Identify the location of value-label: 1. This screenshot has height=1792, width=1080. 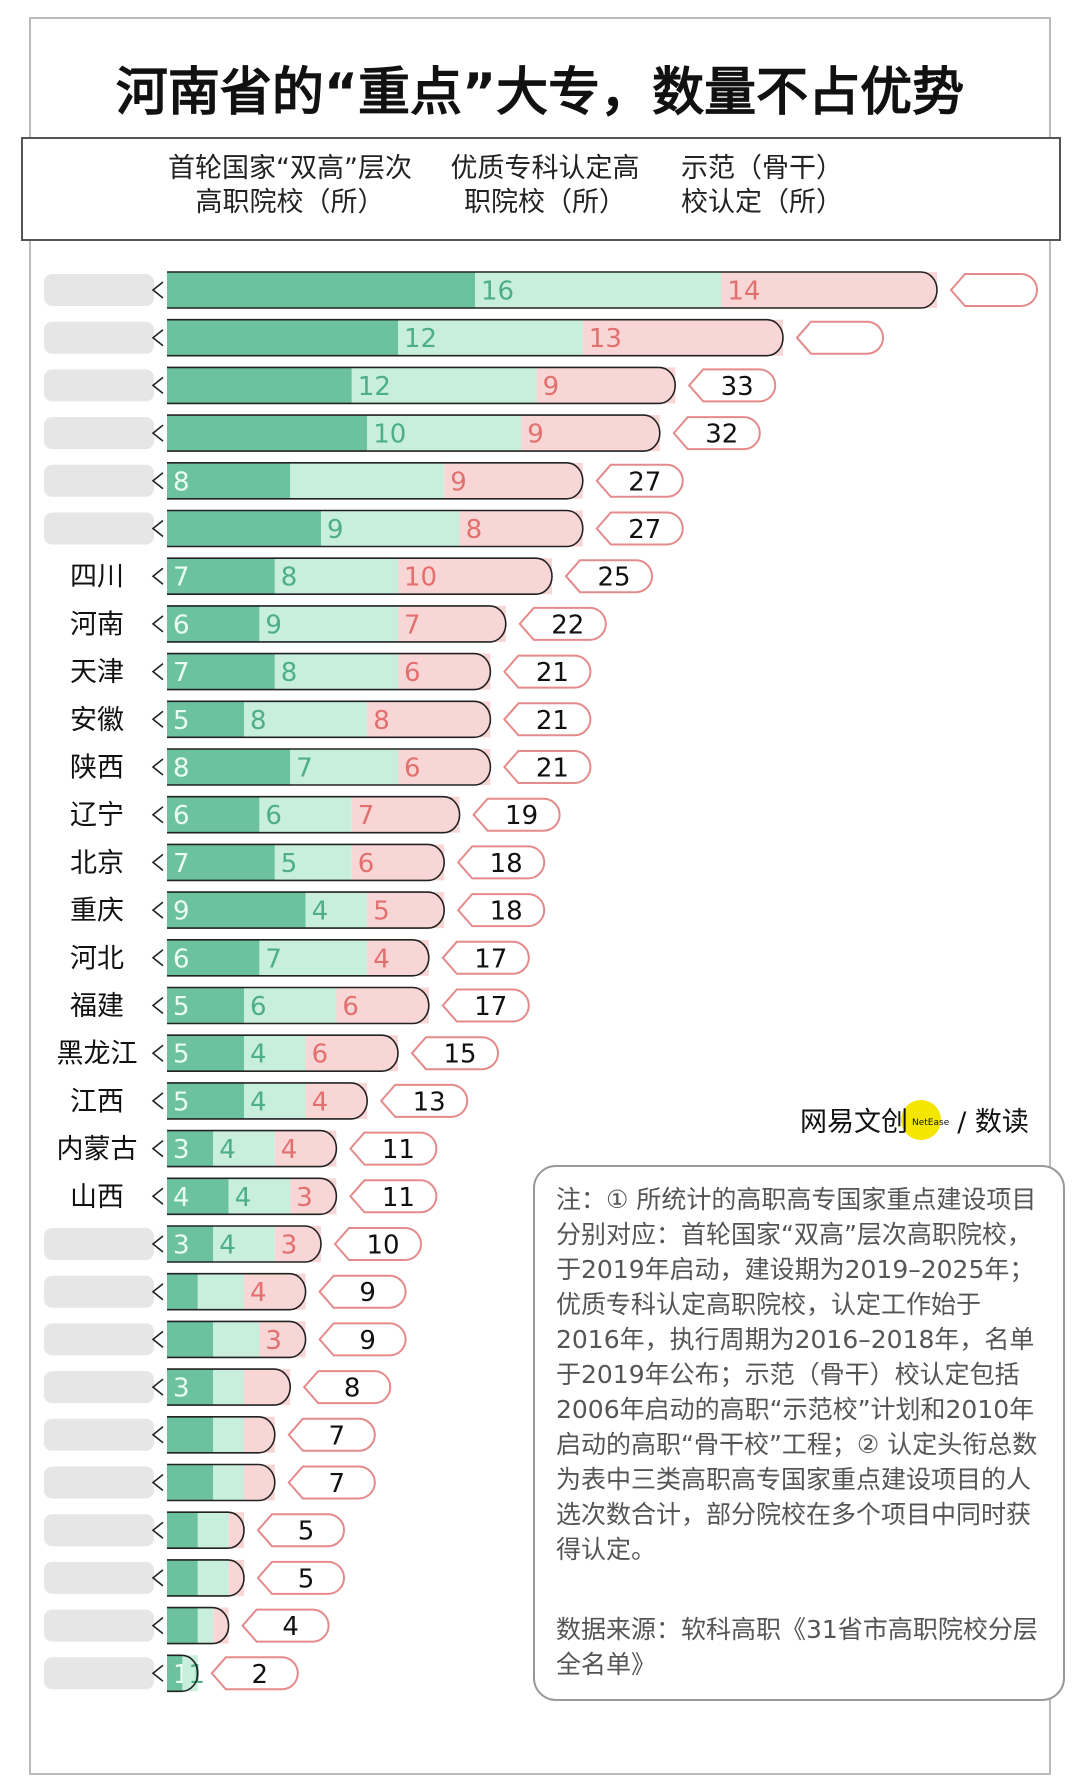
(196, 1675).